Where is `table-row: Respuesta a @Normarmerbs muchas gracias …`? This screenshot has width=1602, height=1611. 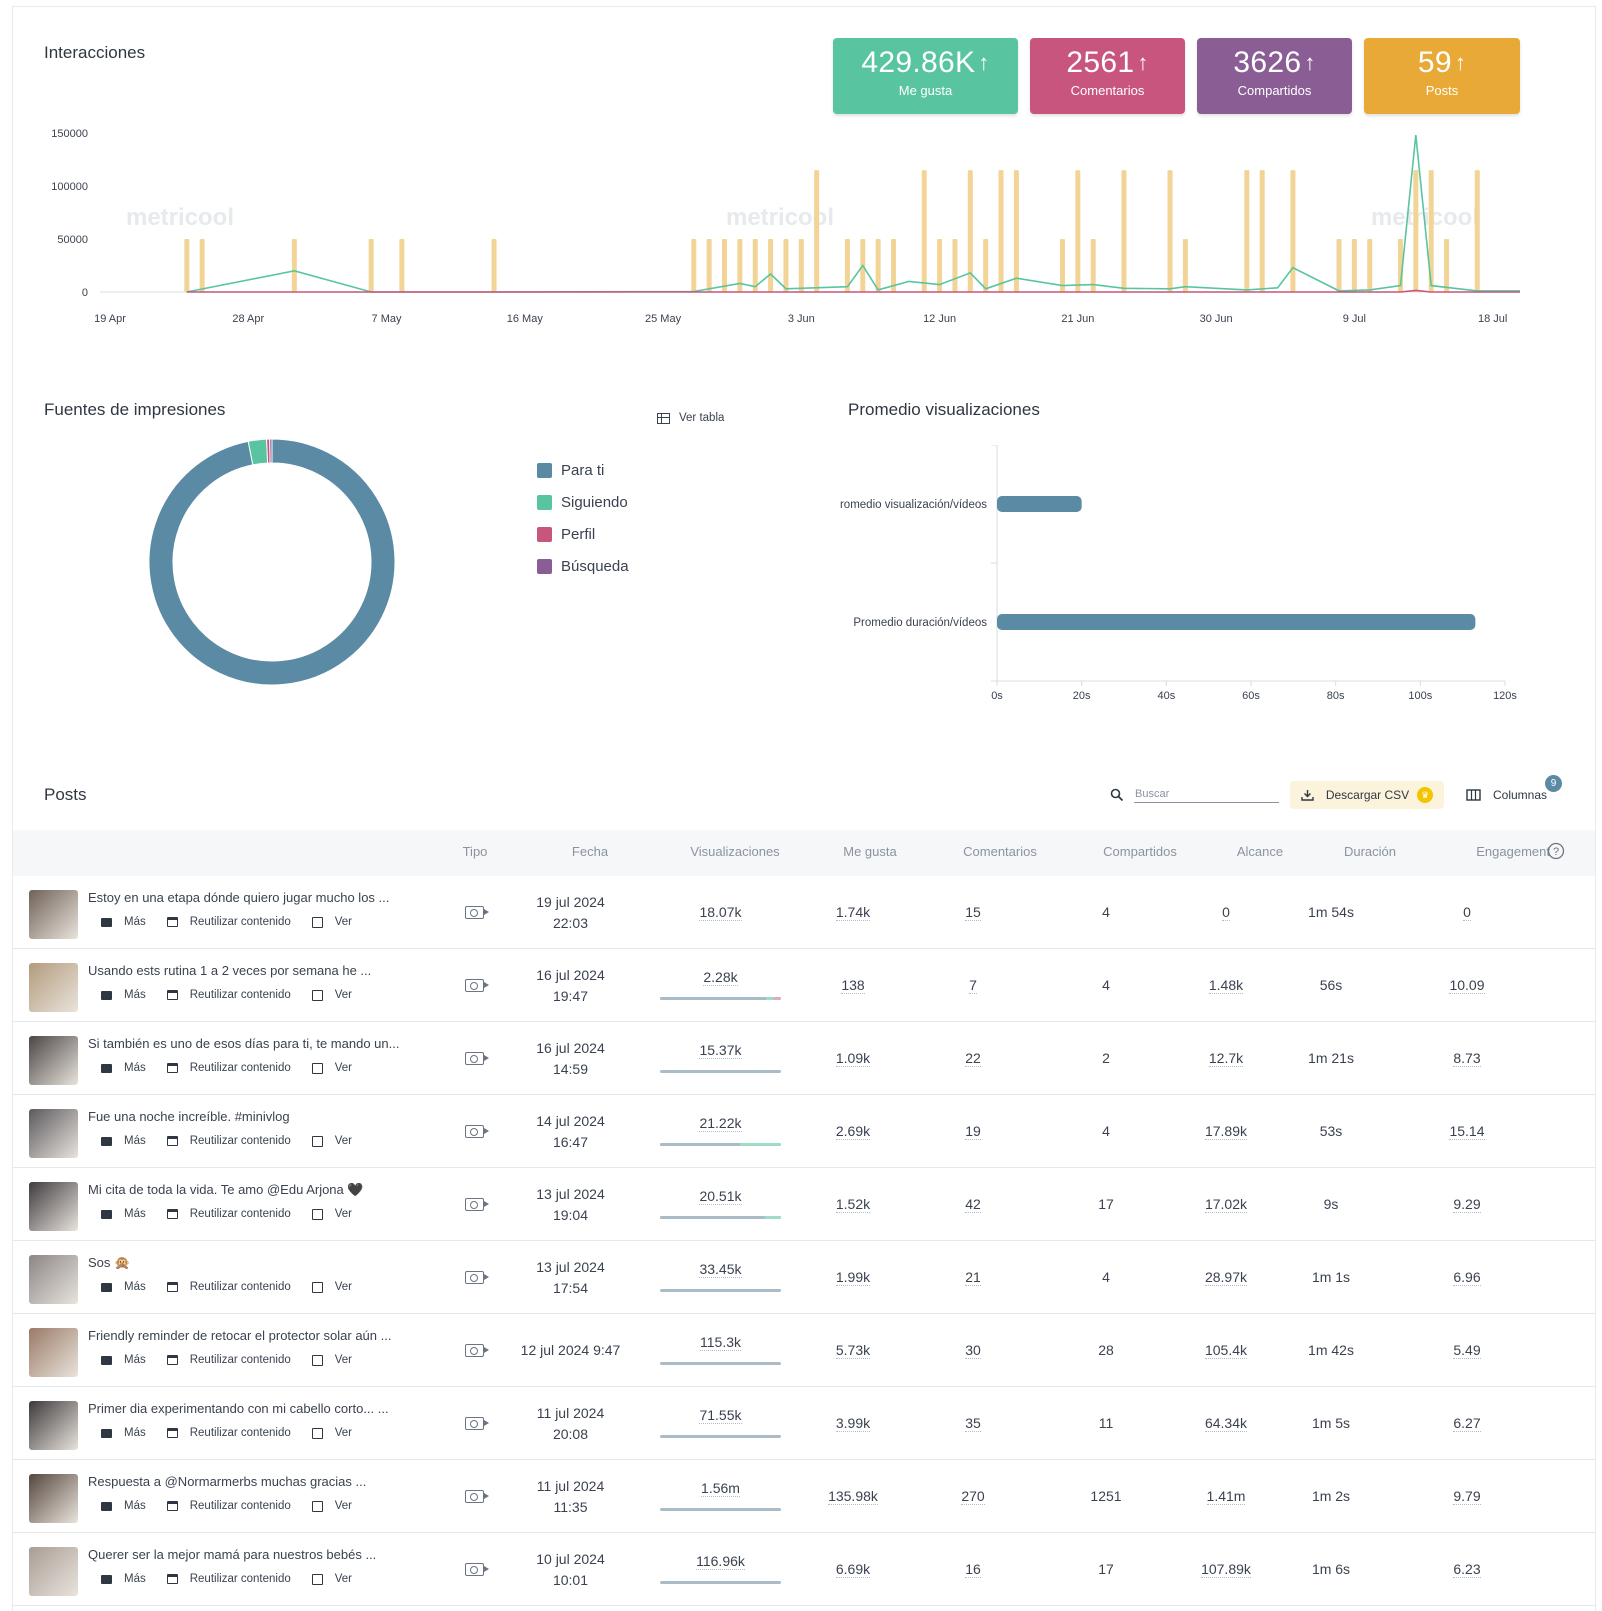 table-row: Respuesta a @Normarmerbs muchas gracias … is located at coordinates (804, 1496).